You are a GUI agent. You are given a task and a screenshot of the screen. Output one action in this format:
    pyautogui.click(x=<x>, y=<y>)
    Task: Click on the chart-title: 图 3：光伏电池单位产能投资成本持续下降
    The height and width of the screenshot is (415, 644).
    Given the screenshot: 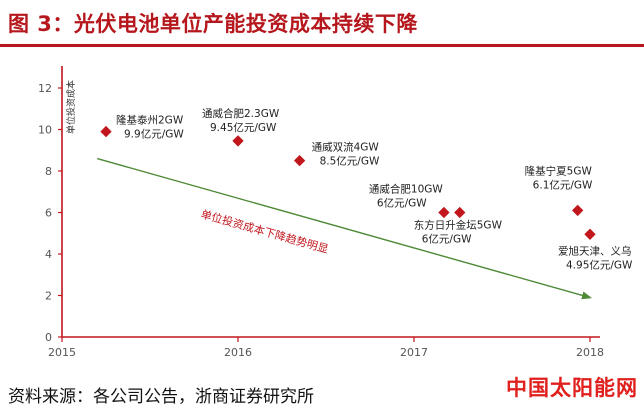 What is the action you would take?
    pyautogui.click(x=213, y=24)
    